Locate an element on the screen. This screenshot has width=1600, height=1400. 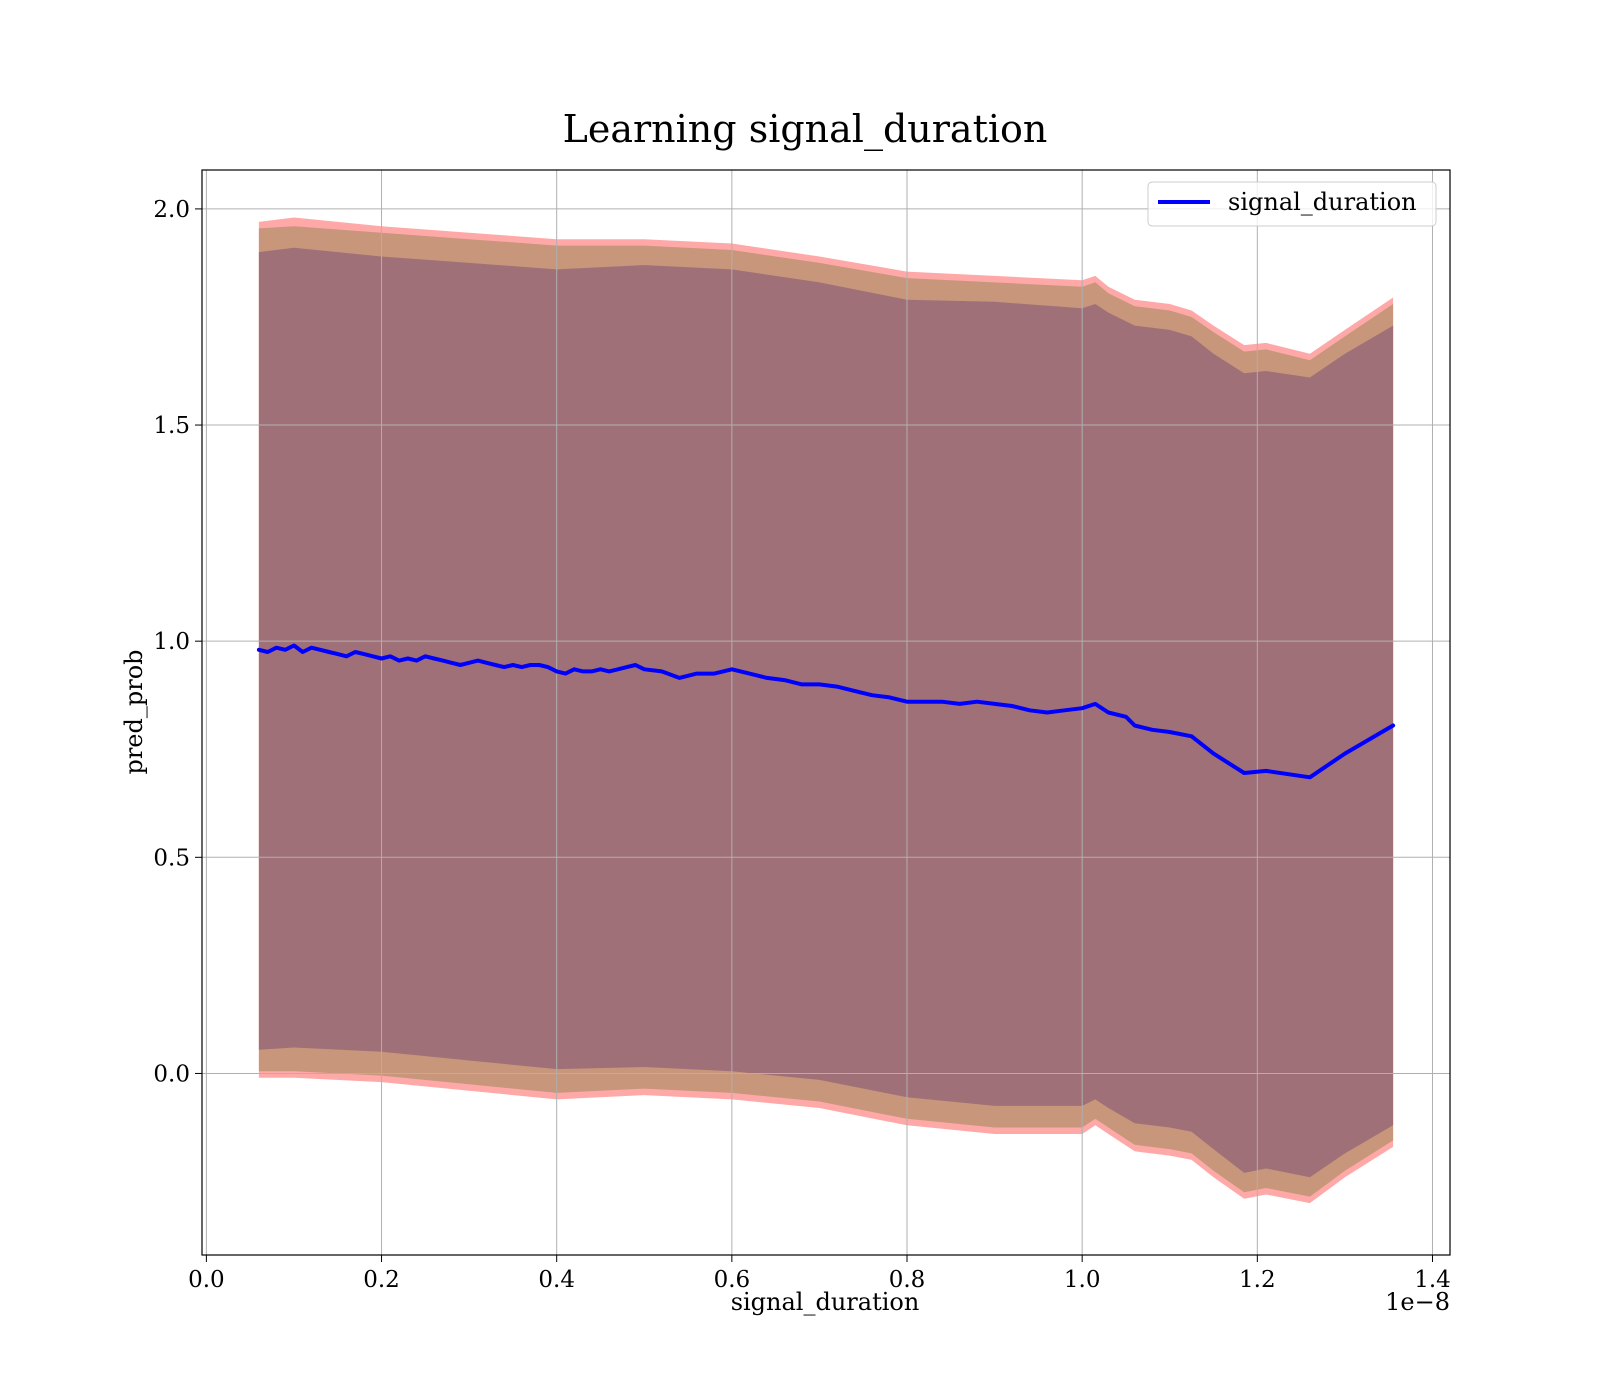
y-axis-ticks: 0.0 0.5 1.0 1.5 2.0 is located at coordinates (177, 642).